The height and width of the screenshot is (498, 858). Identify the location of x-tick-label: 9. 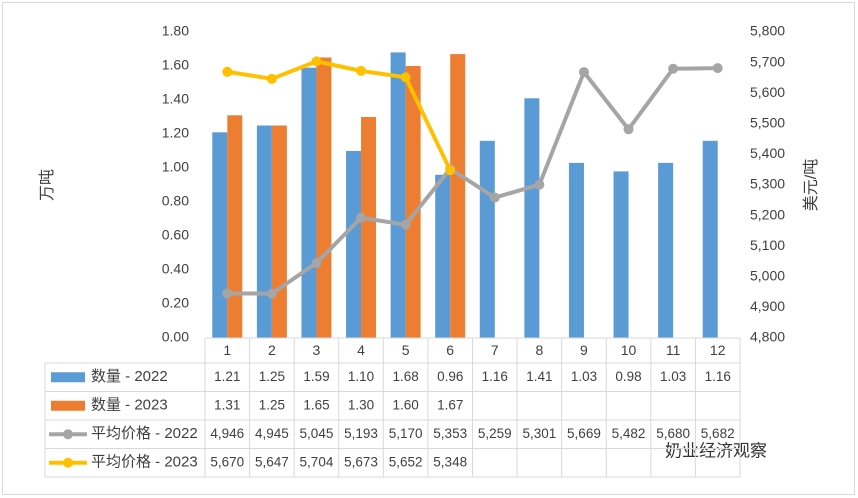
(584, 350).